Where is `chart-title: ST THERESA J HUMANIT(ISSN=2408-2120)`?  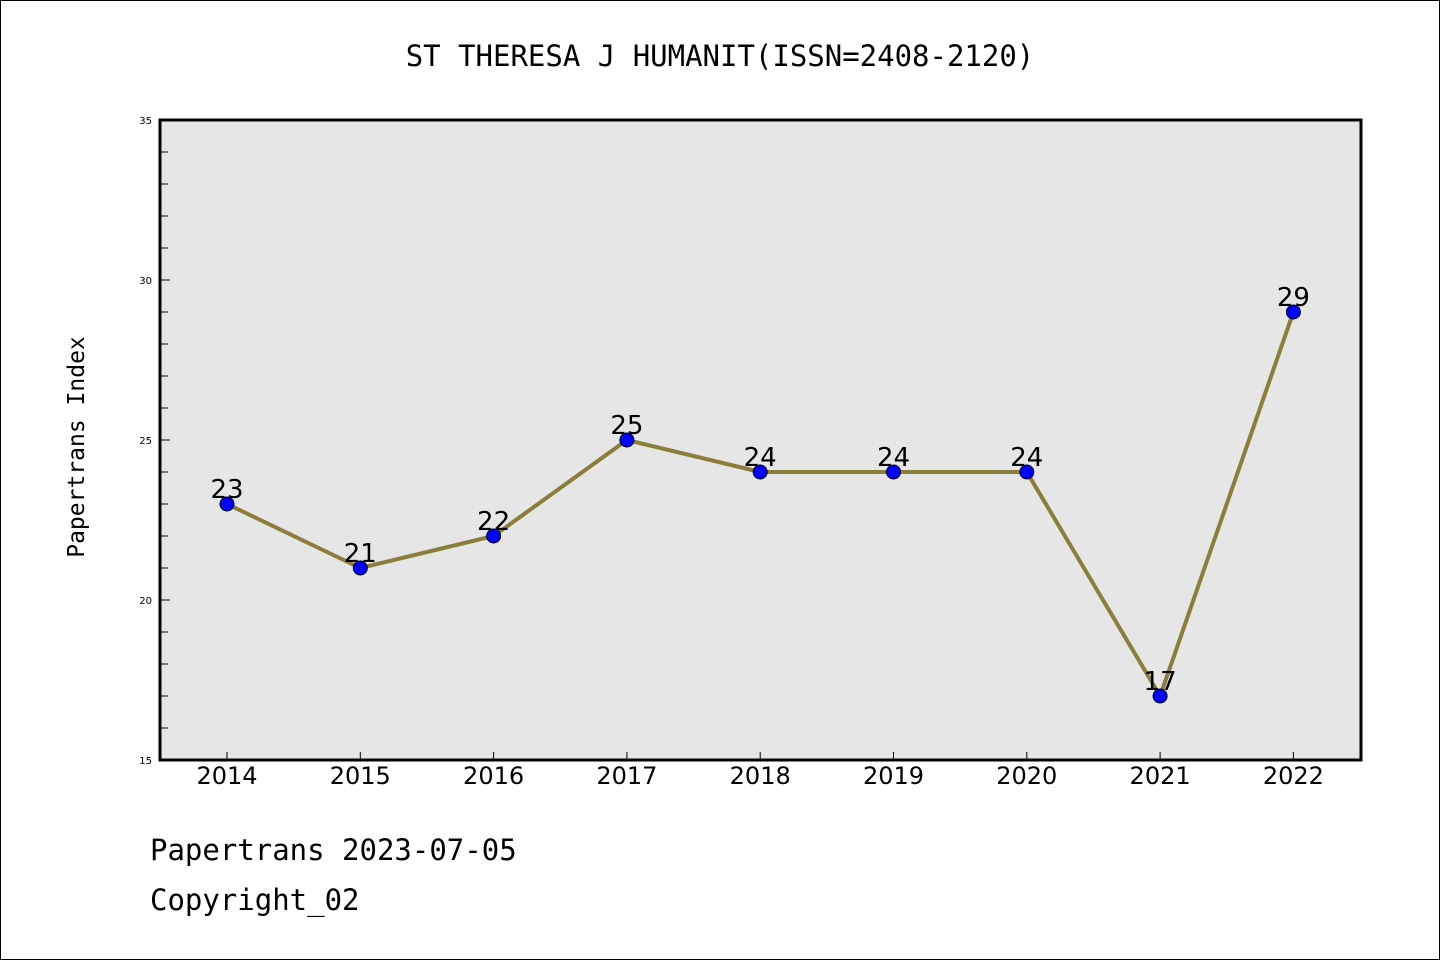 chart-title: ST THERESA J HUMANIT(ISSN=2408-2120) is located at coordinates (720, 56).